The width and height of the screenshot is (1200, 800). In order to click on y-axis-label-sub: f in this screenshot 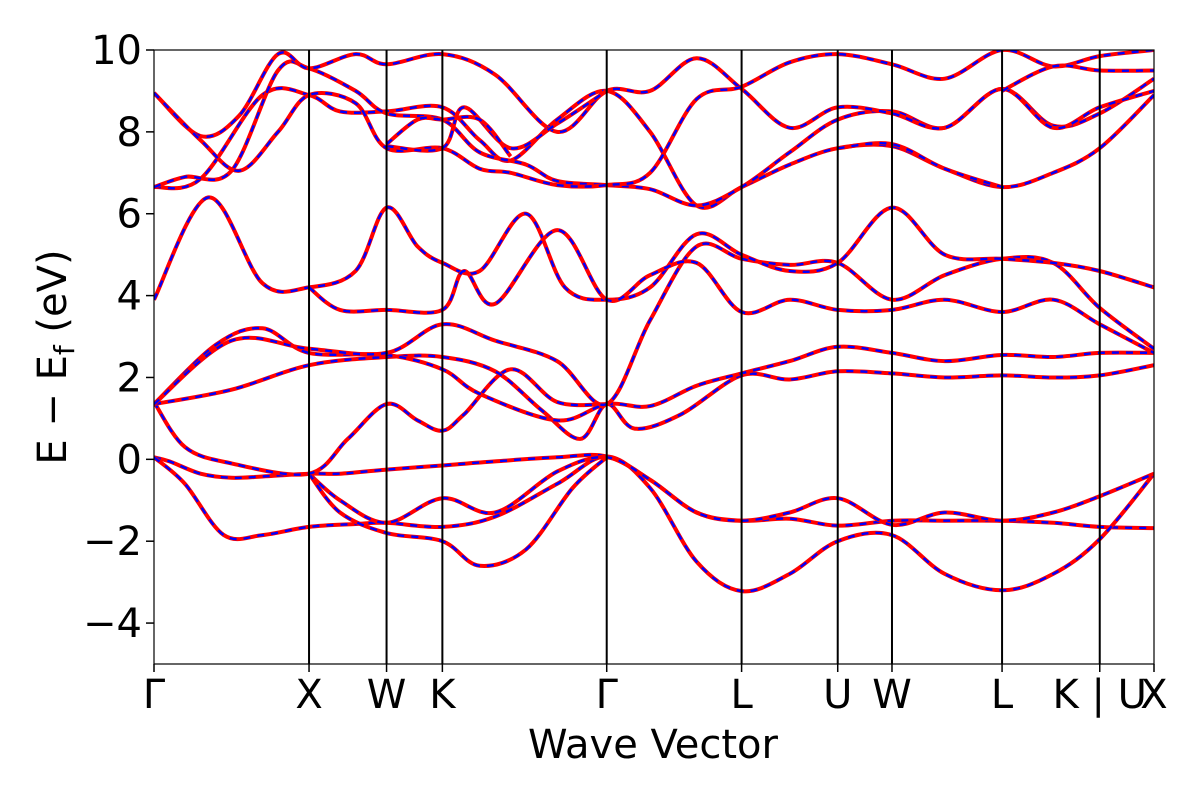, I will do `click(64, 349)`.